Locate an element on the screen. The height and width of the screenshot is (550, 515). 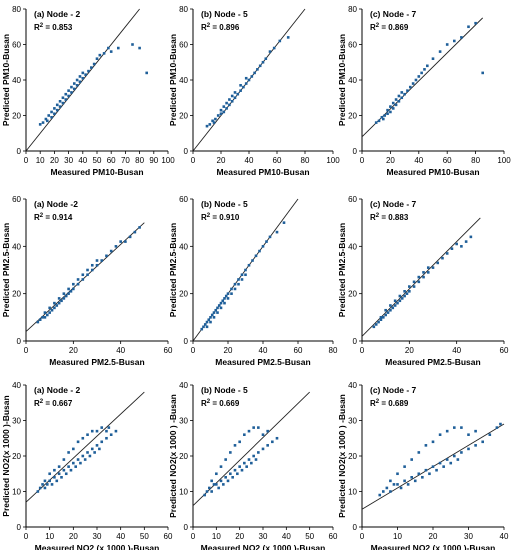
x-tick-label: 100 is located at coordinates (504, 160).